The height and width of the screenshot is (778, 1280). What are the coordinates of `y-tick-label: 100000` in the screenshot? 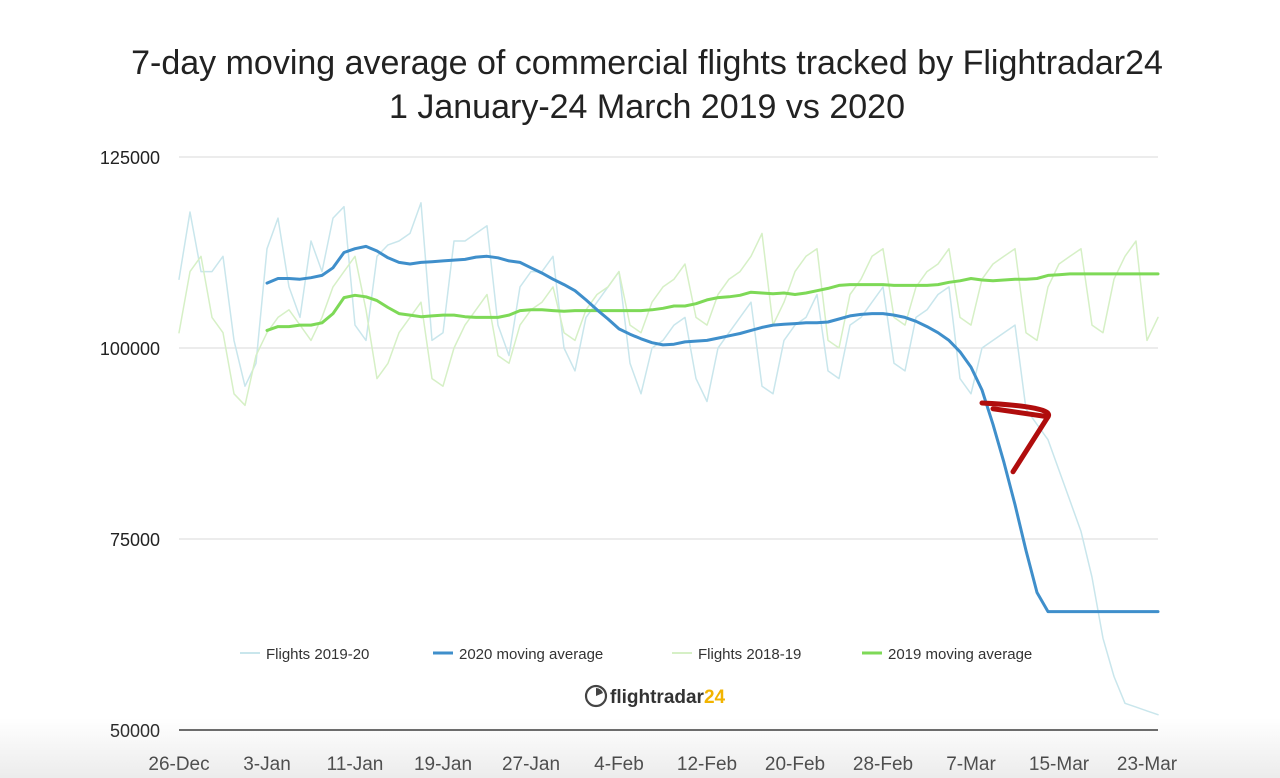 It's located at (130, 349).